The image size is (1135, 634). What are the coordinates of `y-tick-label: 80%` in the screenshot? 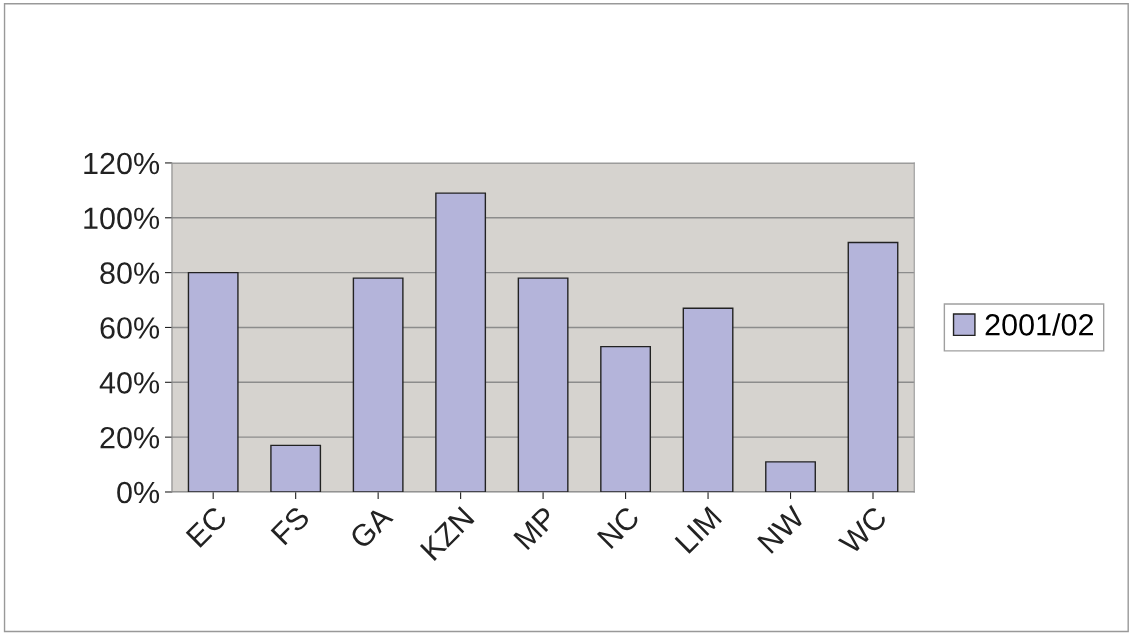 It's located at (130, 273).